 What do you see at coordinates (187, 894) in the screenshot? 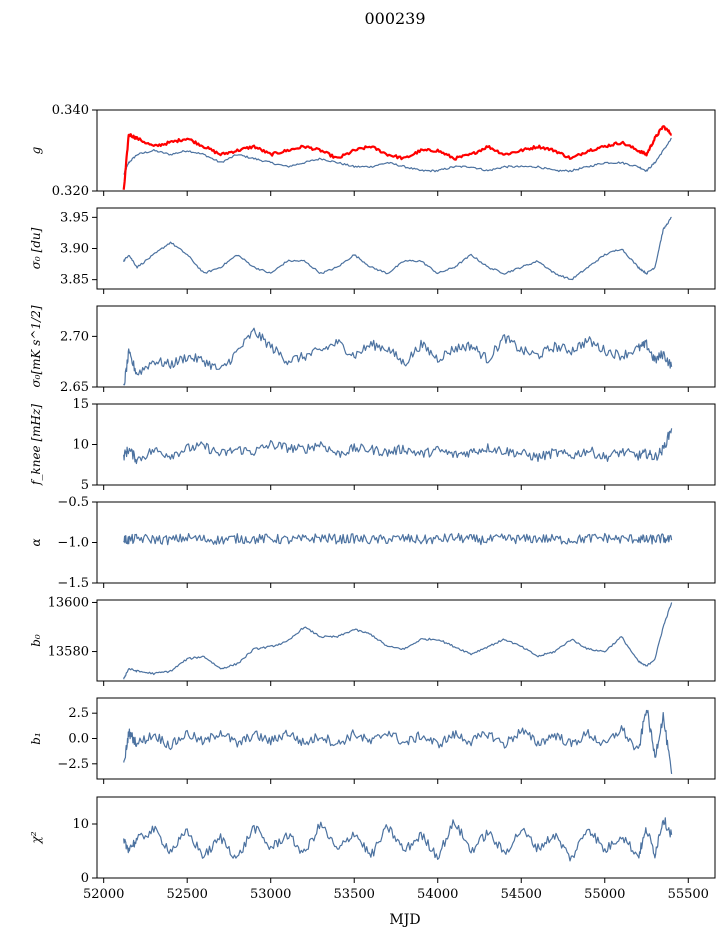
I see `x-tick-label: 52500` at bounding box center [187, 894].